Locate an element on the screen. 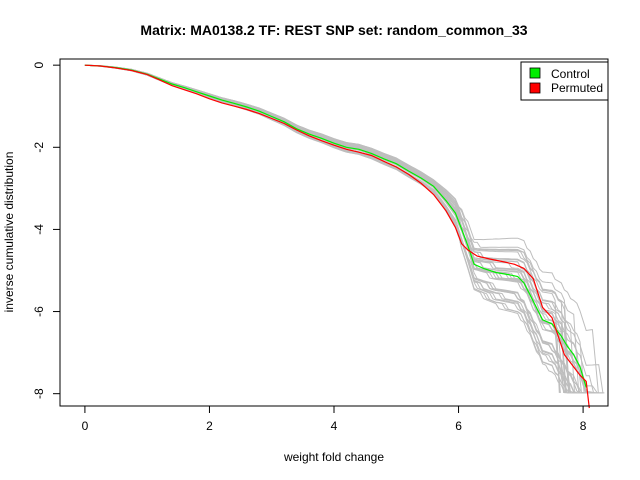 Image resolution: width=640 pixels, height=480 pixels. y-tick-label: 0 is located at coordinates (39, 65).